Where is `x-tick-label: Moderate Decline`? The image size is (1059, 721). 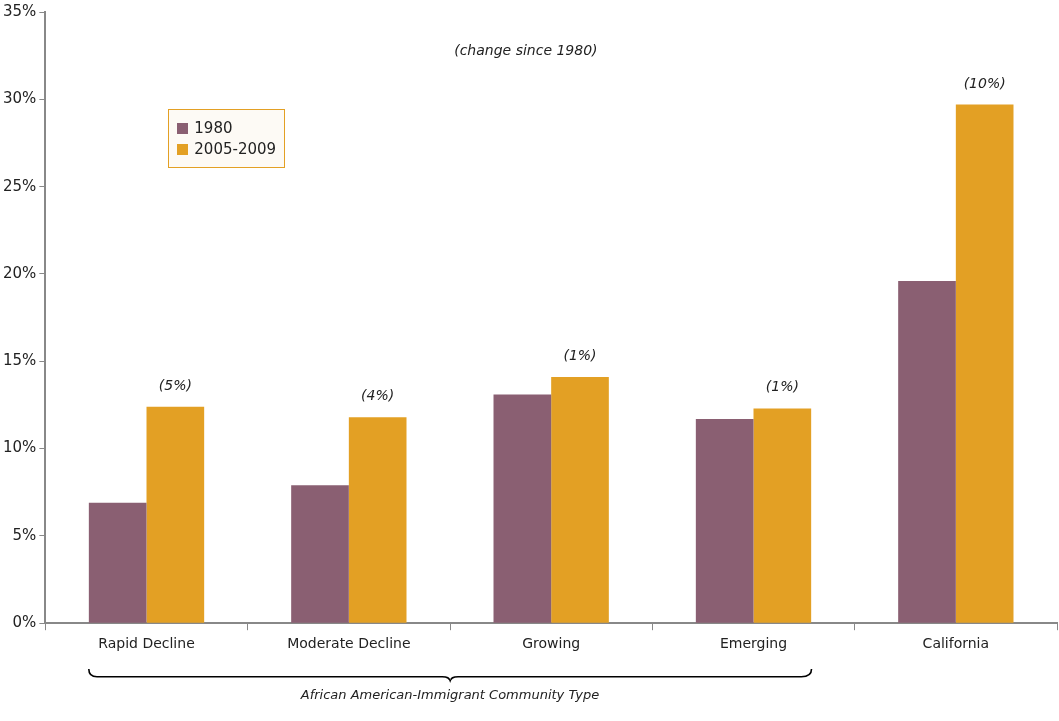 x-tick-label: Moderate Decline is located at coordinates (349, 643).